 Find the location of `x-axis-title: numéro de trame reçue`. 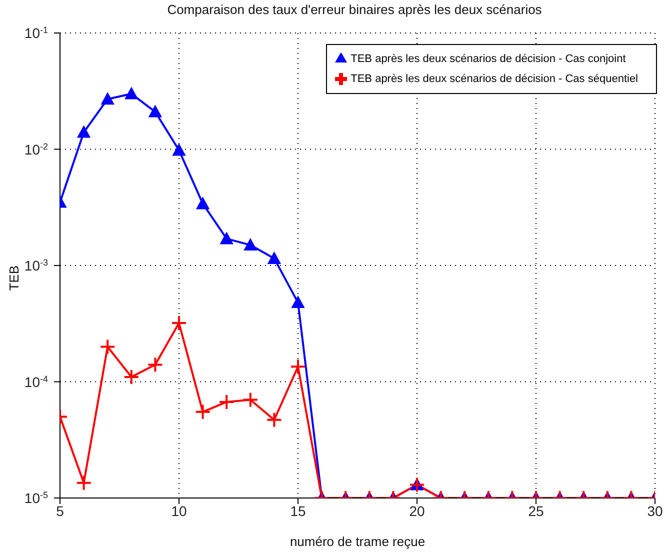

x-axis-title: numéro de trame reçue is located at coordinates (358, 541).